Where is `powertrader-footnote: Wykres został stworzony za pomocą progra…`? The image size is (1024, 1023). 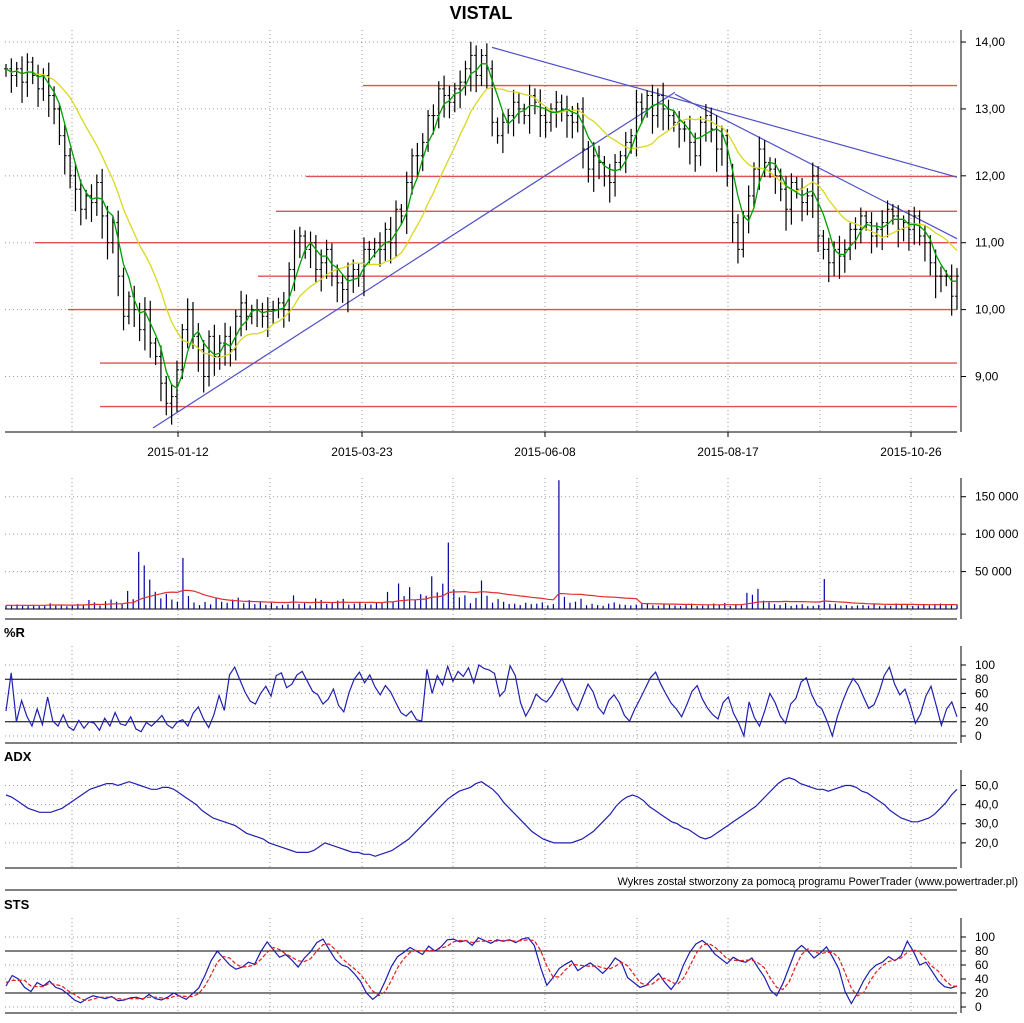
powertrader-footnote: Wykres został stworzony za pomocą progra… is located at coordinates (817, 882).